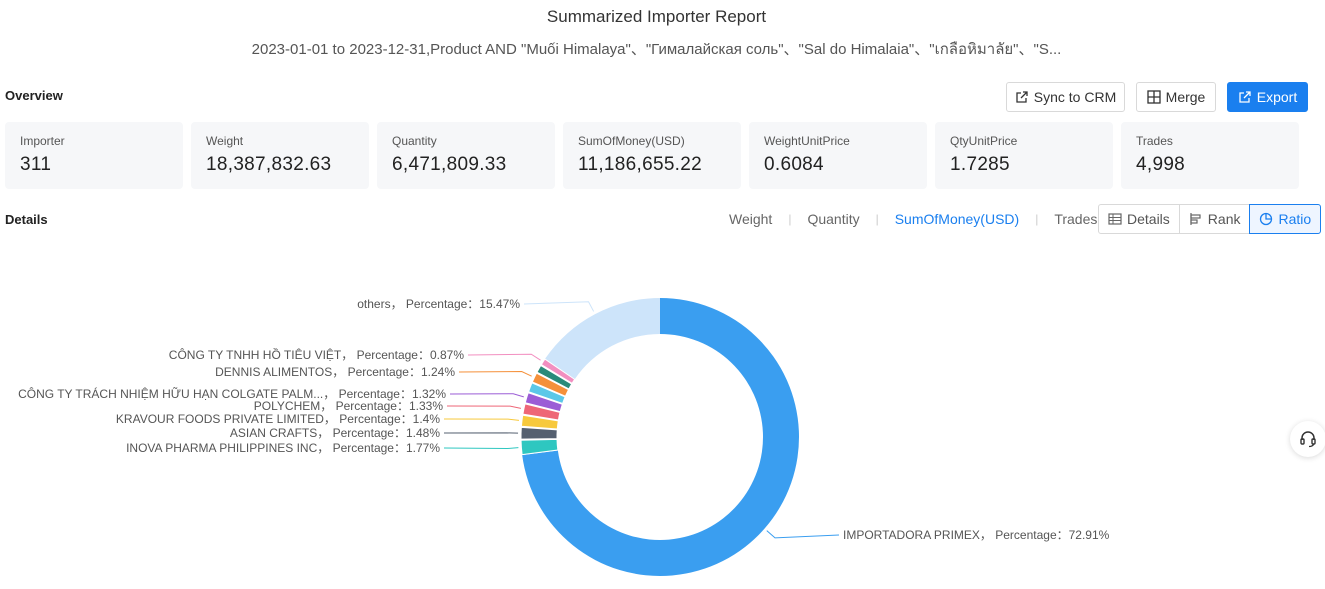  I want to click on stat-card-importer: Importer 311, so click(94, 155).